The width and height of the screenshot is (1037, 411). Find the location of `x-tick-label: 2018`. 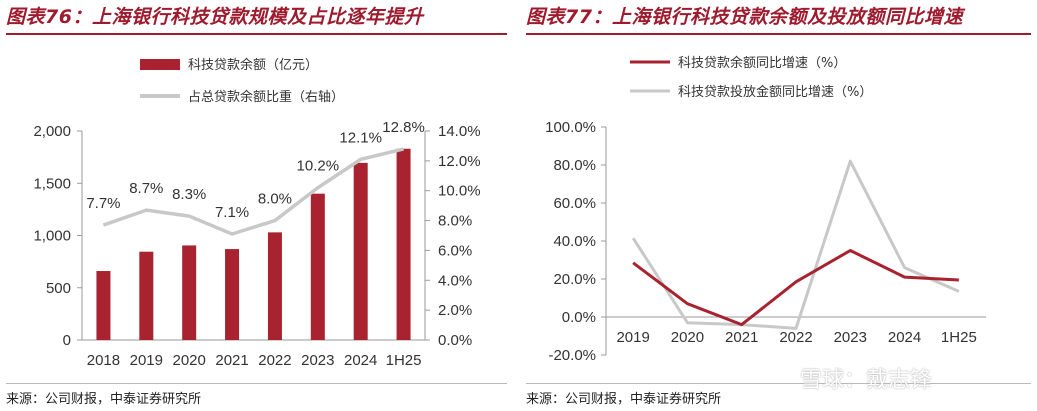

x-tick-label: 2018 is located at coordinates (103, 360).